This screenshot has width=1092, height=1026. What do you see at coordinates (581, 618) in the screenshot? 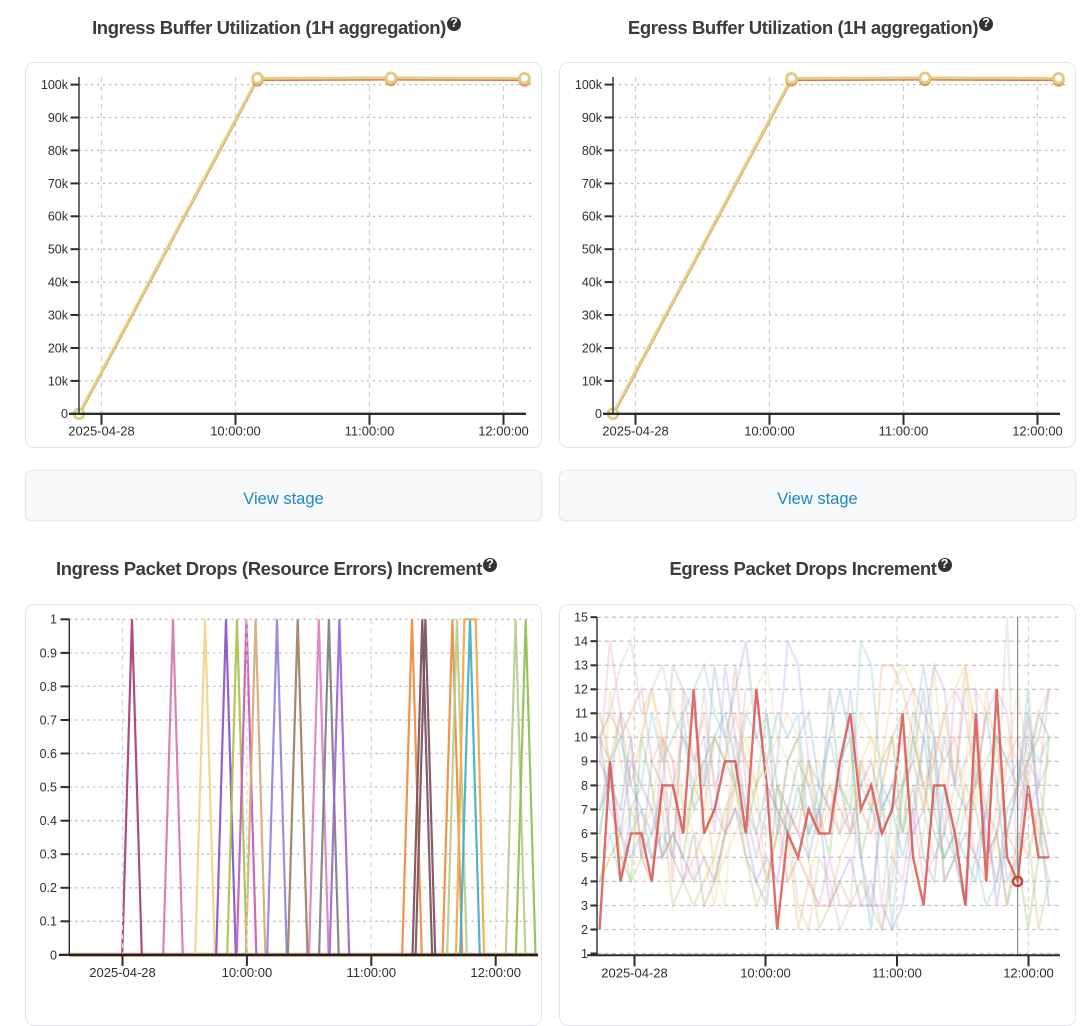
I see `svg-text: 15` at bounding box center [581, 618].